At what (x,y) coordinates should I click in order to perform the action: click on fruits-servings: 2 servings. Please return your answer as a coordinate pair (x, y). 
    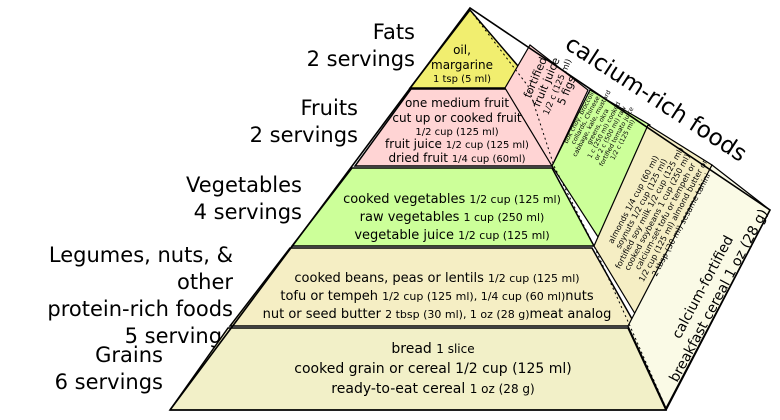
    Looking at the image, I should click on (303, 135).